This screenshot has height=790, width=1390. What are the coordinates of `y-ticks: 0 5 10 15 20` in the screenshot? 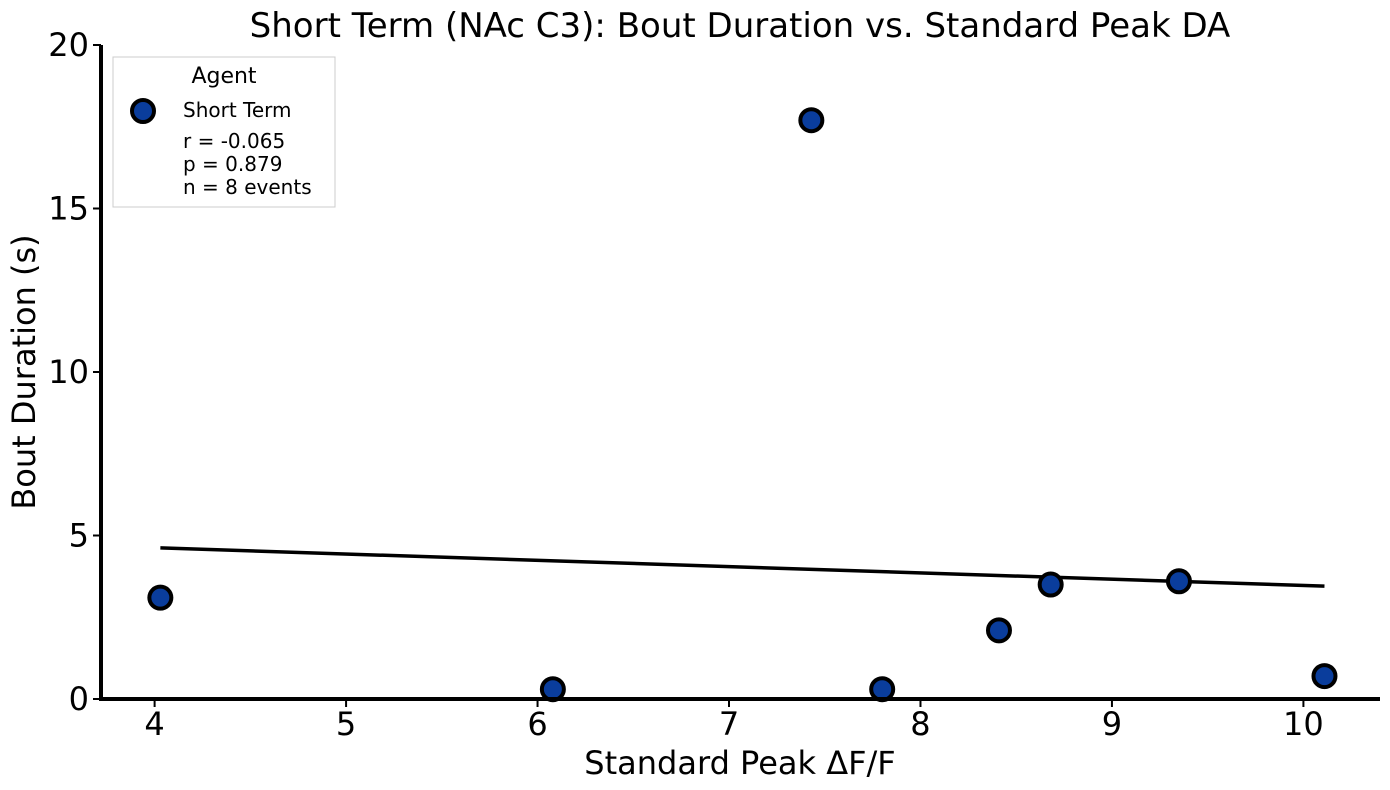 It's located at (74, 372).